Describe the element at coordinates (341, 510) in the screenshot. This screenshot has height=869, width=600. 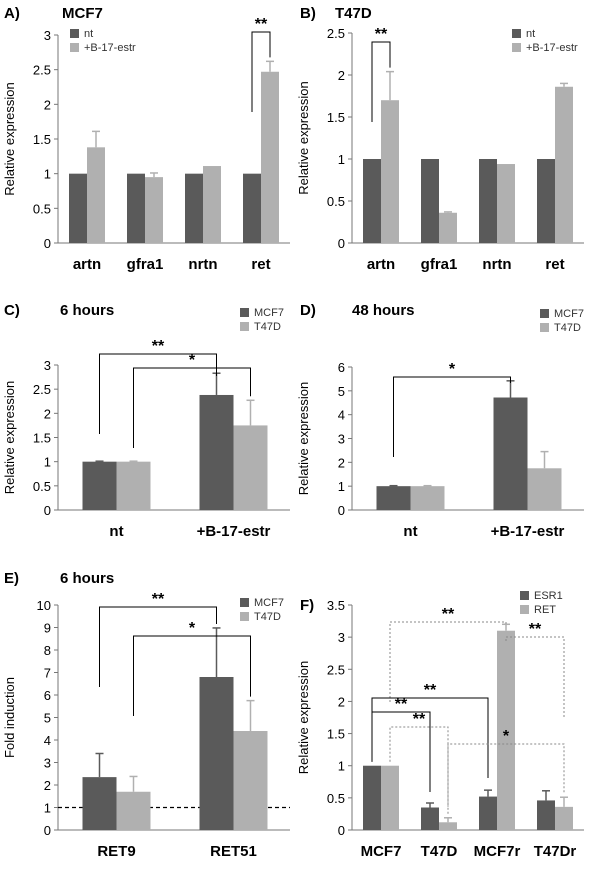
I see `charts-D-ytick-label: 0` at that location.